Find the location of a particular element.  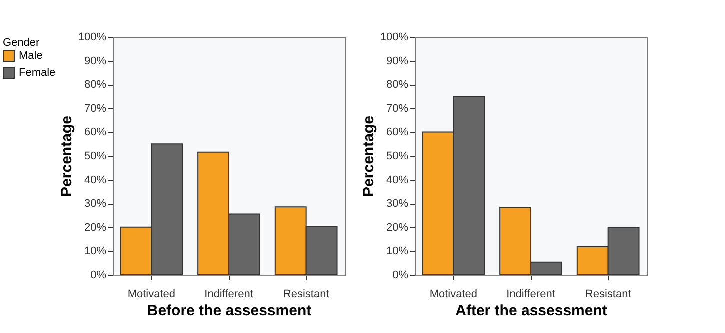

x-axis-title: After the assessment is located at coordinates (532, 311).